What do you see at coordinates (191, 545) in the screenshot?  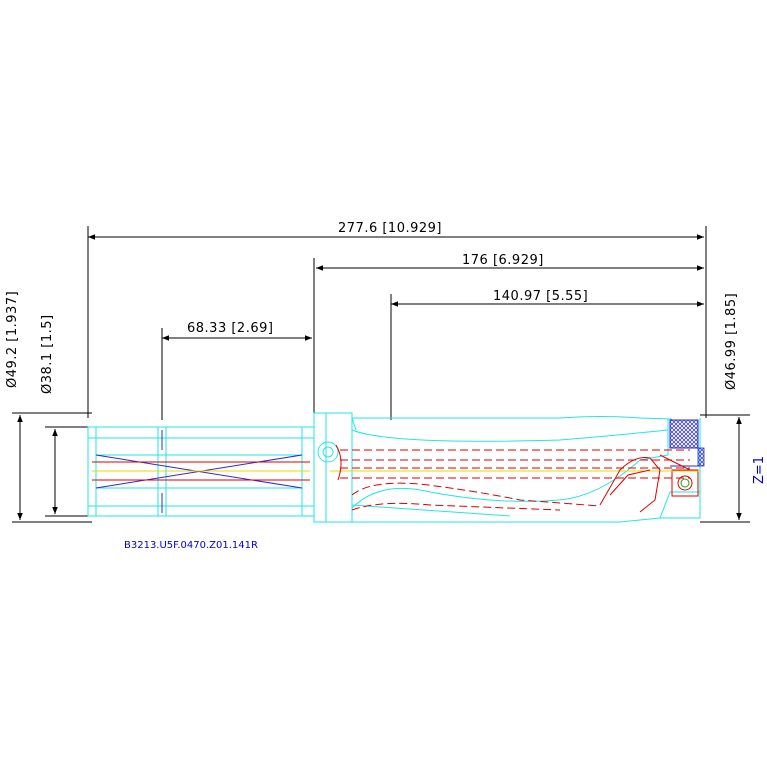 I see `part-number: B3213.U5F.0470.Z01.141R` at bounding box center [191, 545].